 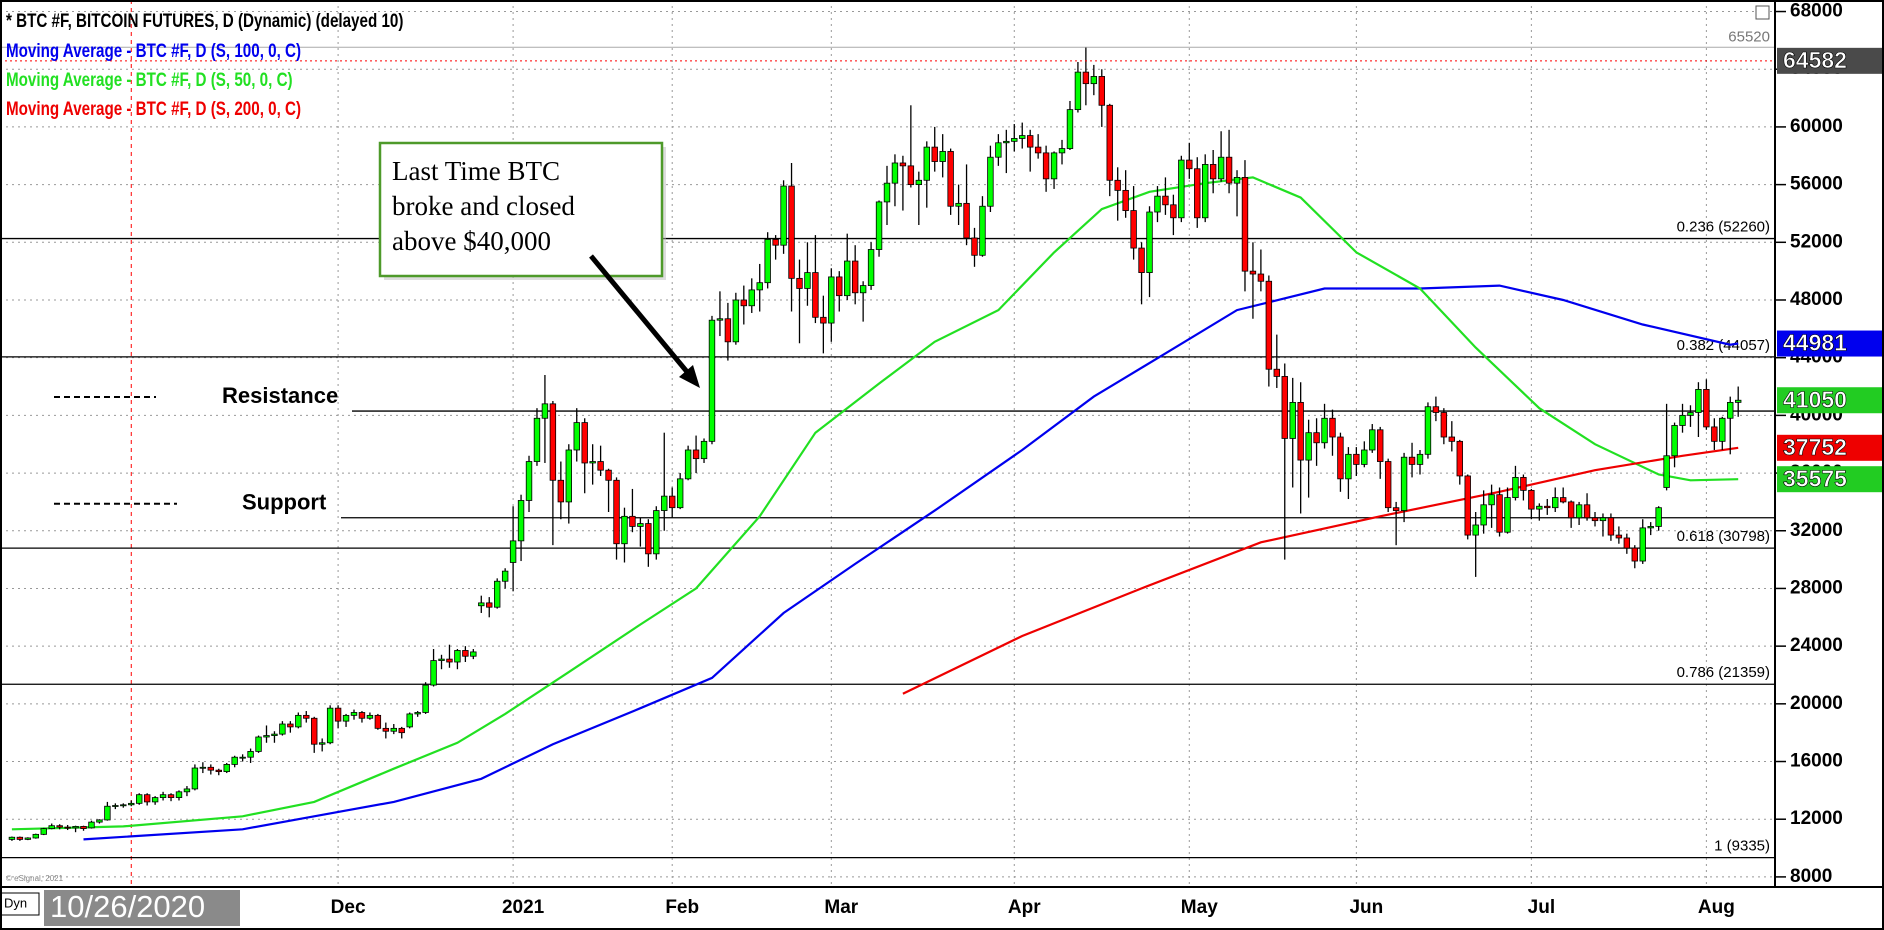 I want to click on annotation-text: broke and closed, so click(x=483, y=206).